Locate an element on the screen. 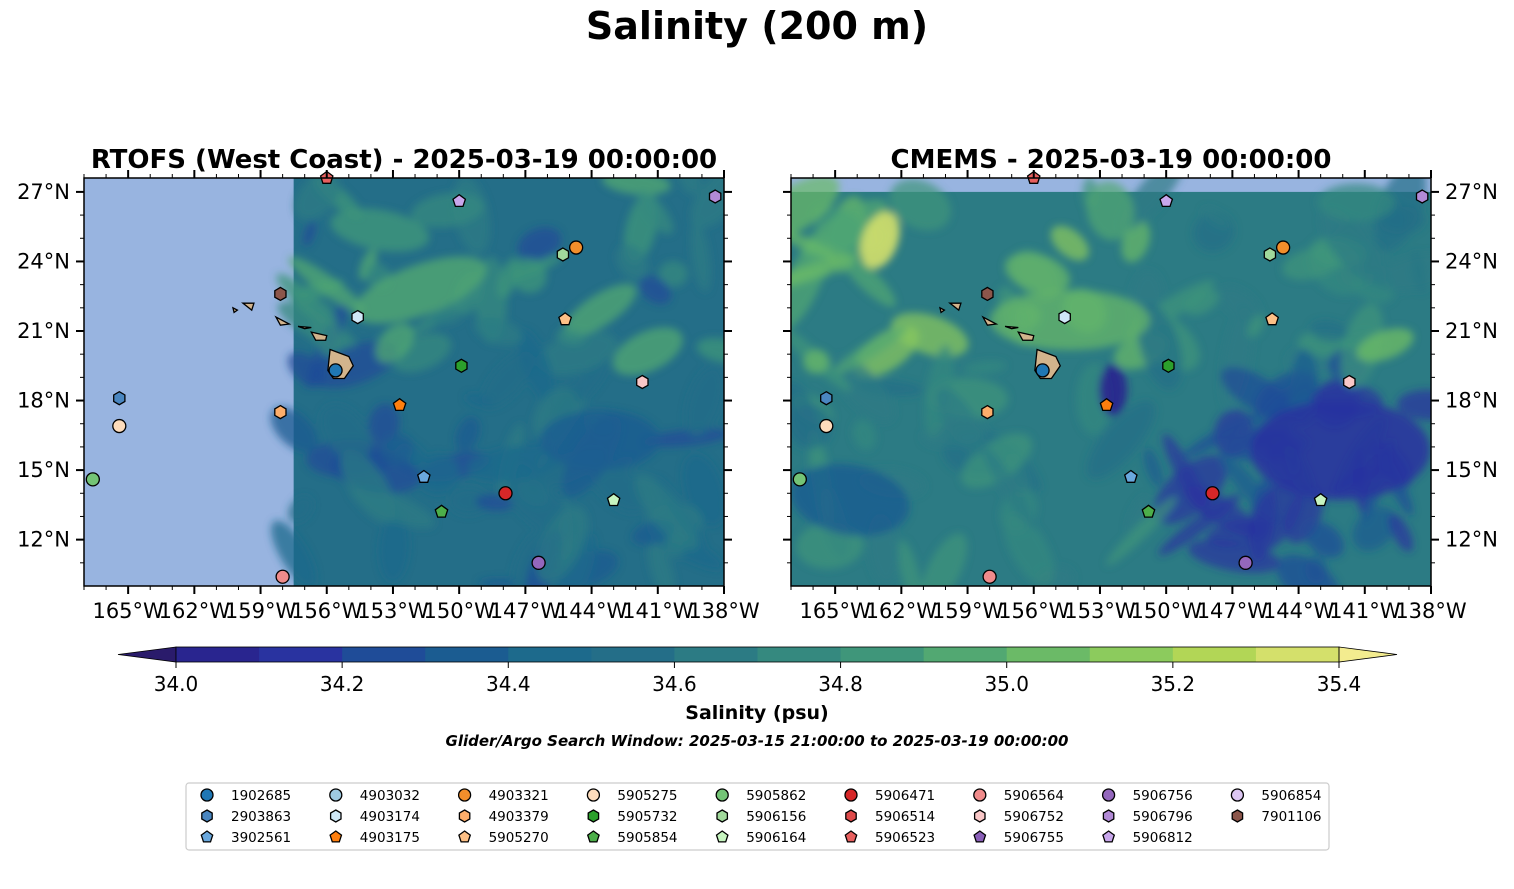  lon-tick-label: 153°W is located at coordinates (393, 611).